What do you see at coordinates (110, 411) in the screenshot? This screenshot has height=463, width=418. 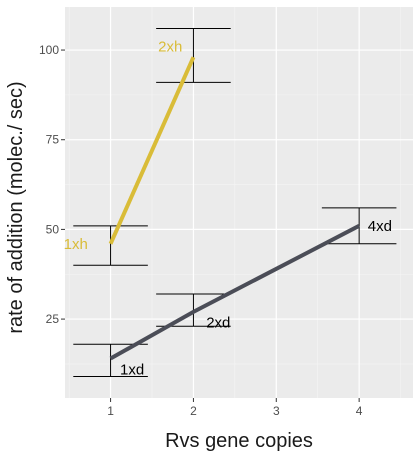 I see `x-tick-label: 1` at bounding box center [110, 411].